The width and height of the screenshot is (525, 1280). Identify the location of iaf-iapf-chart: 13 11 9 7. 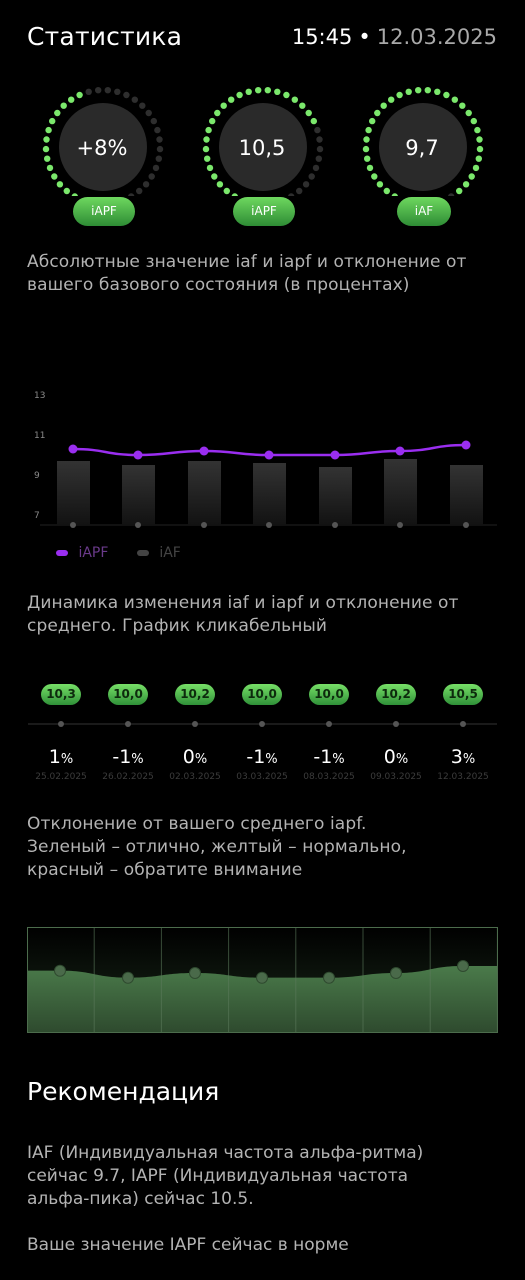
(262, 457).